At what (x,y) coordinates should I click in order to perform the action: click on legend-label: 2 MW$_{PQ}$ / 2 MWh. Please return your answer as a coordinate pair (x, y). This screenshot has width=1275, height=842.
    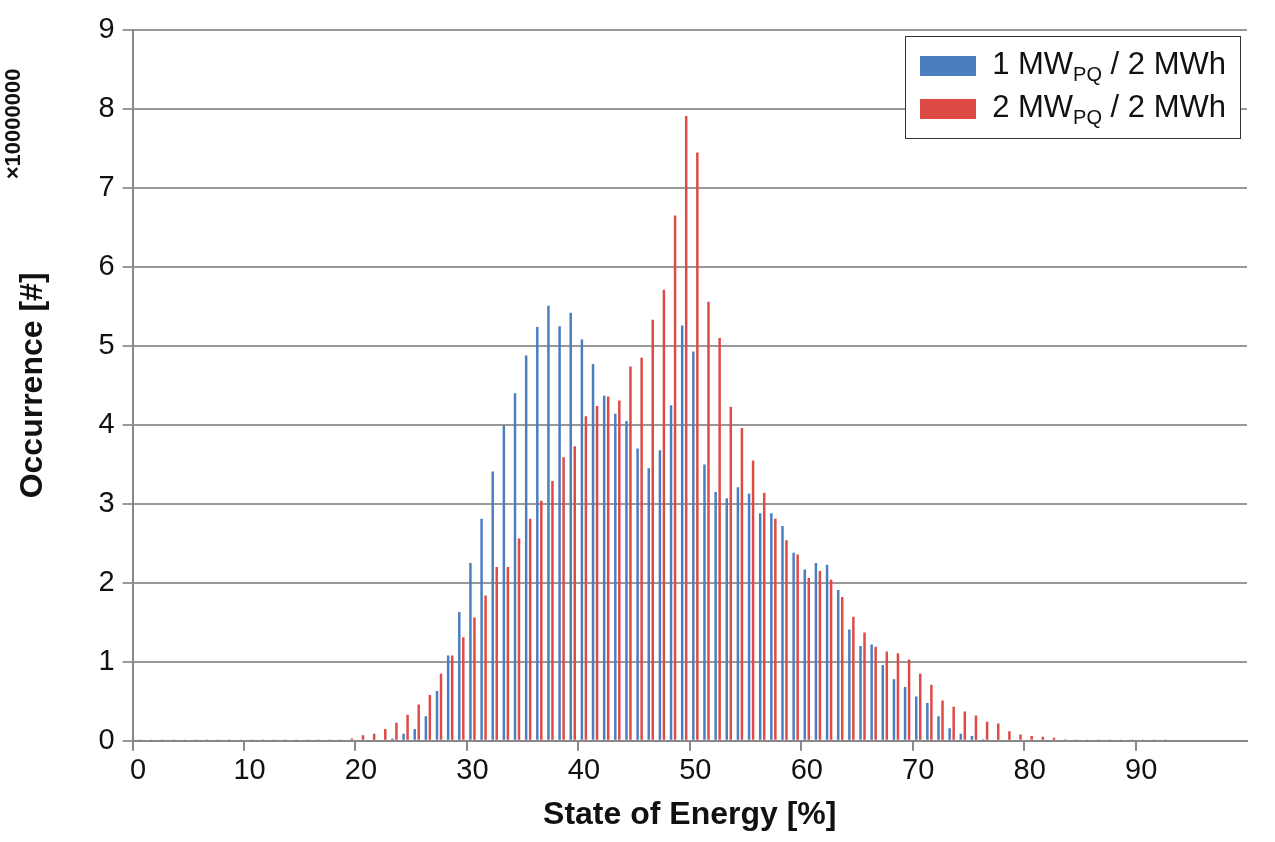
    Looking at the image, I should click on (1109, 109).